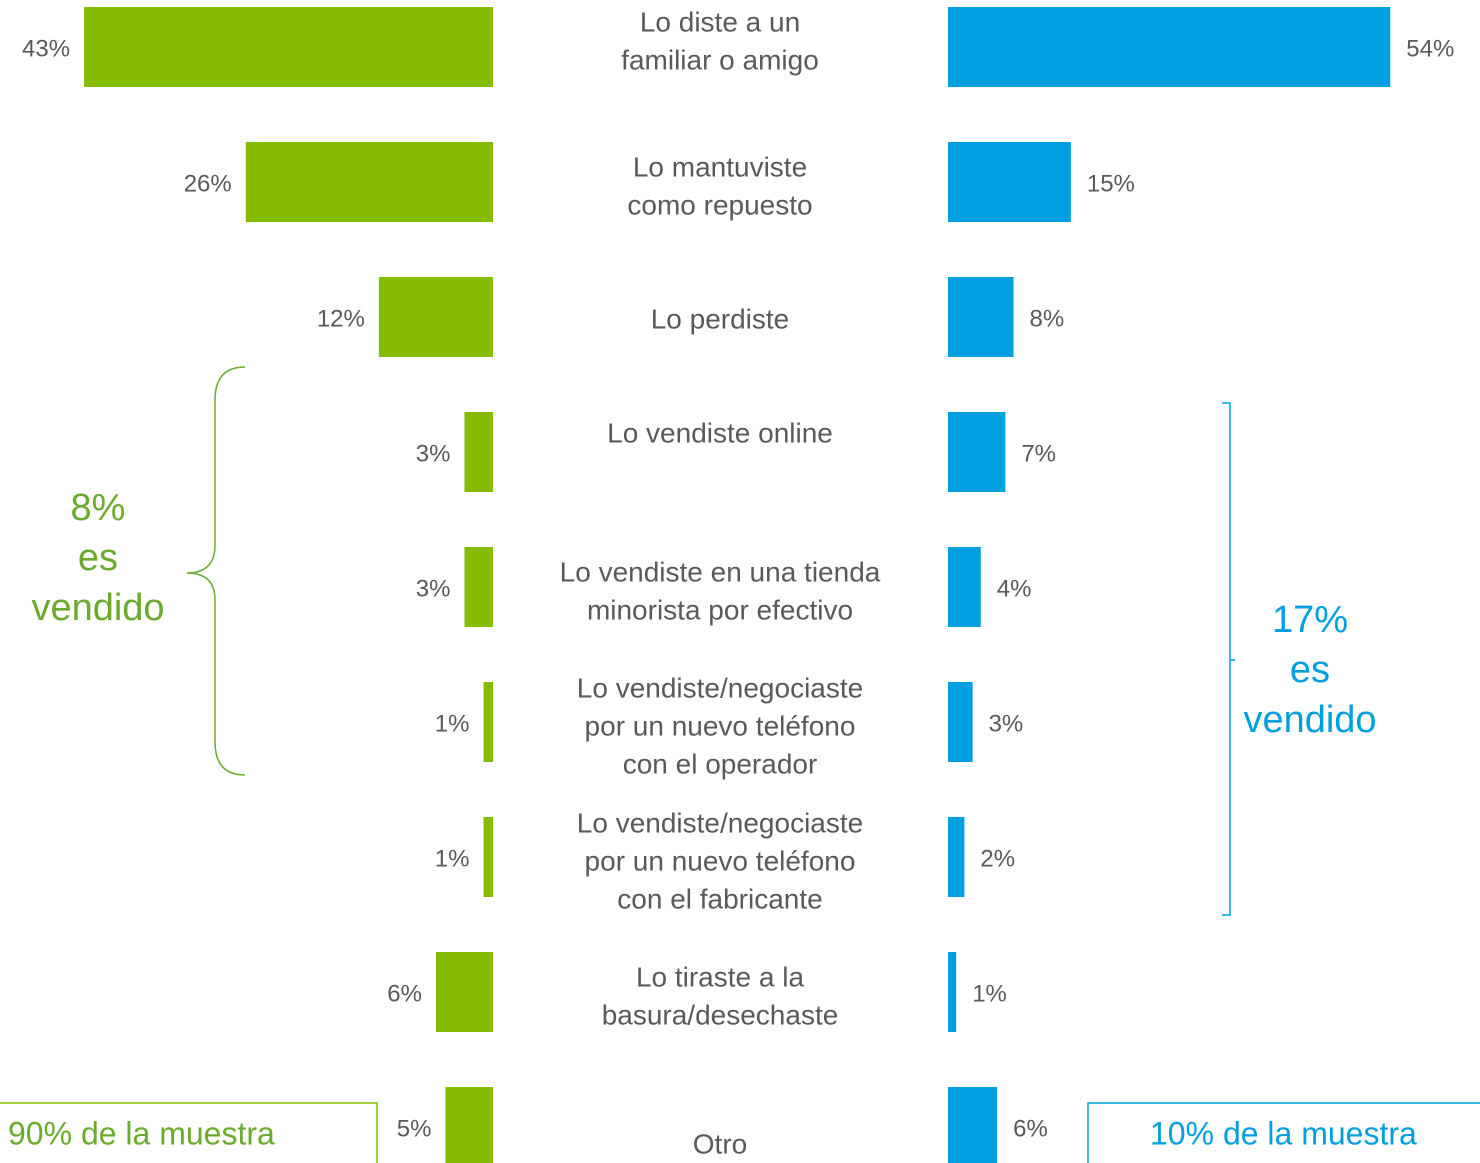 This screenshot has width=1480, height=1163. I want to click on green-bracket, so click(216, 571).